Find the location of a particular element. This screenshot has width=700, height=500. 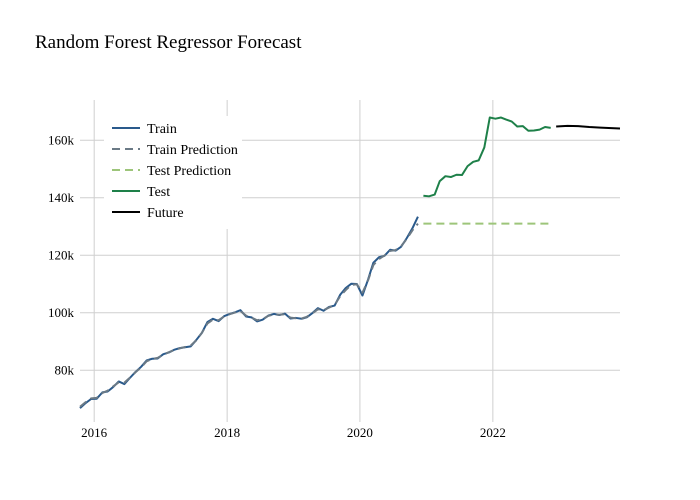

chart-title: Random Forest Regressor Forecast is located at coordinates (168, 42).